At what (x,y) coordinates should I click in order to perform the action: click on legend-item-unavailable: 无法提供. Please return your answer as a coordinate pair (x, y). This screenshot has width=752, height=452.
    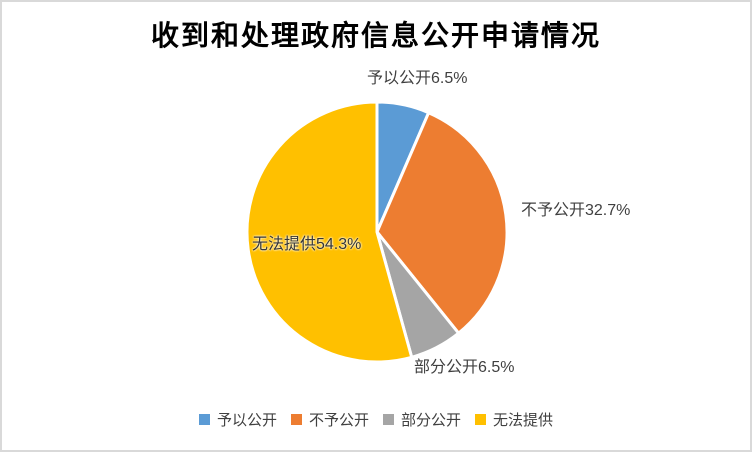
    Looking at the image, I should click on (514, 419).